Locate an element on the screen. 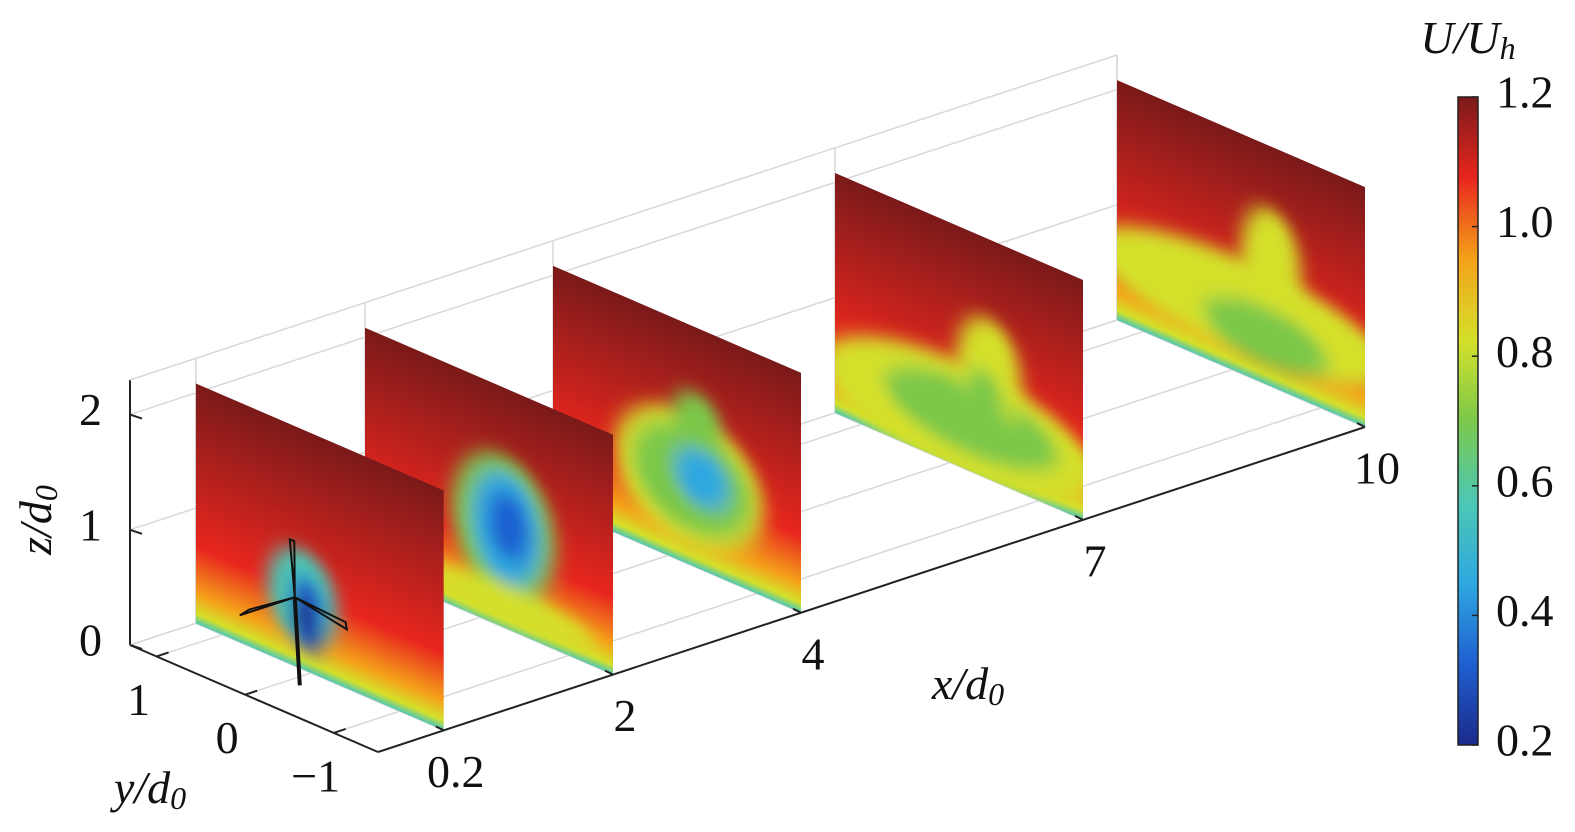 This screenshot has height=832, width=1575. label-text: x/d is located at coordinates (960, 683).